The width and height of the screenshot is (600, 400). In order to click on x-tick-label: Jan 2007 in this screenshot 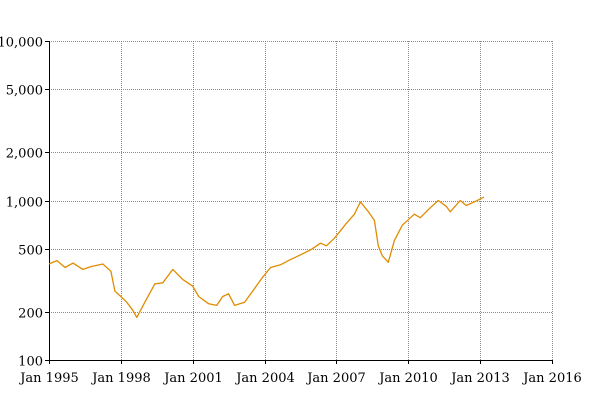, I will do `click(335, 378)`.